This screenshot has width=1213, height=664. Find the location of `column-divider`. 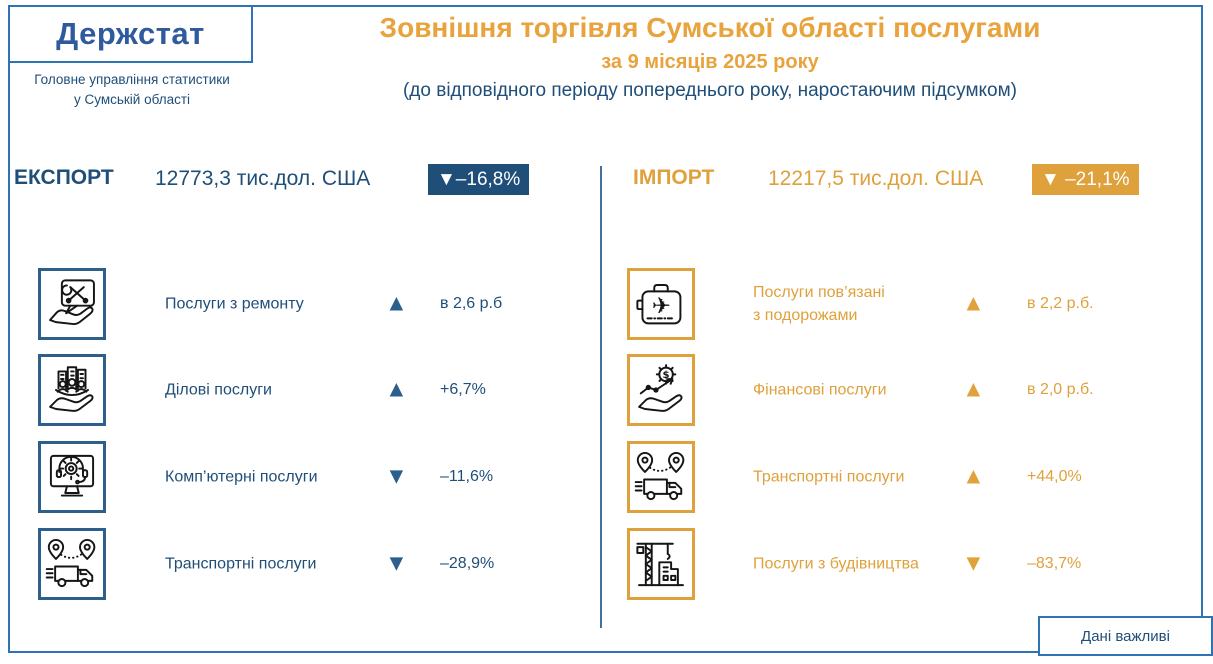

column-divider is located at coordinates (601, 397).